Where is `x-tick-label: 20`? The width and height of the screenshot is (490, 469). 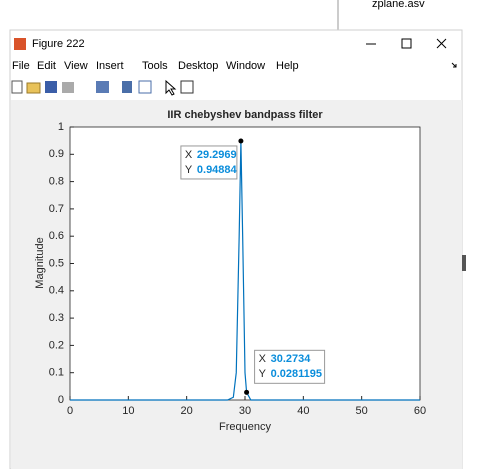 x-tick-label: 20 is located at coordinates (187, 411).